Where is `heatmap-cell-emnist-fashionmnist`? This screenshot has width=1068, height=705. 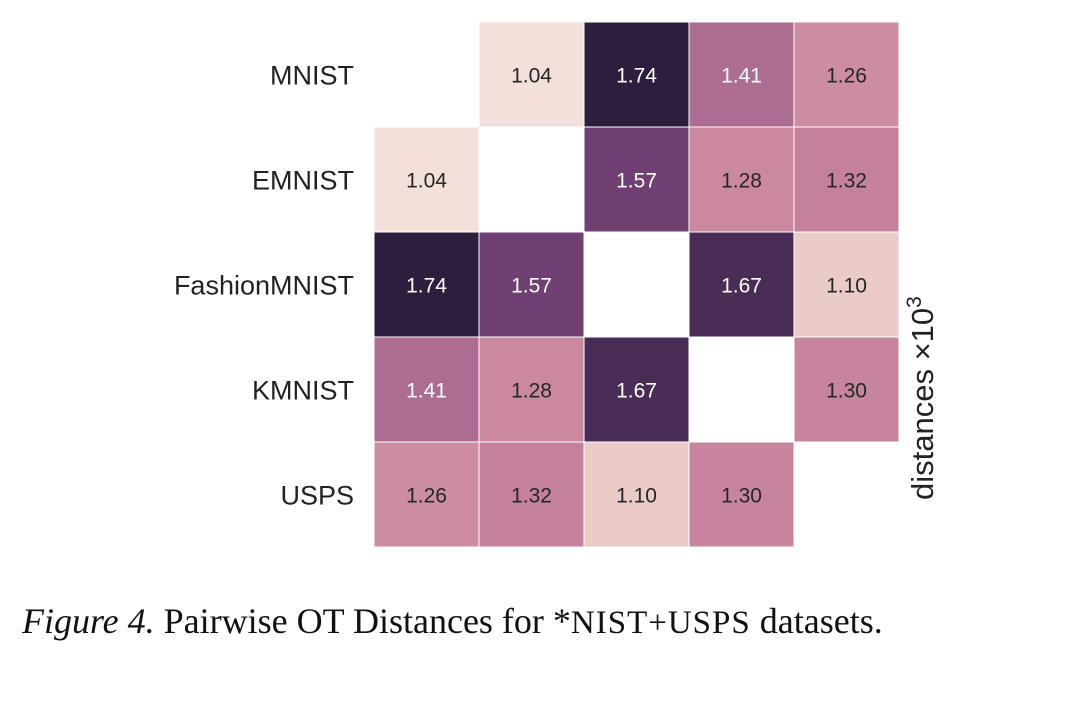 heatmap-cell-emnist-fashionmnist is located at coordinates (636, 179).